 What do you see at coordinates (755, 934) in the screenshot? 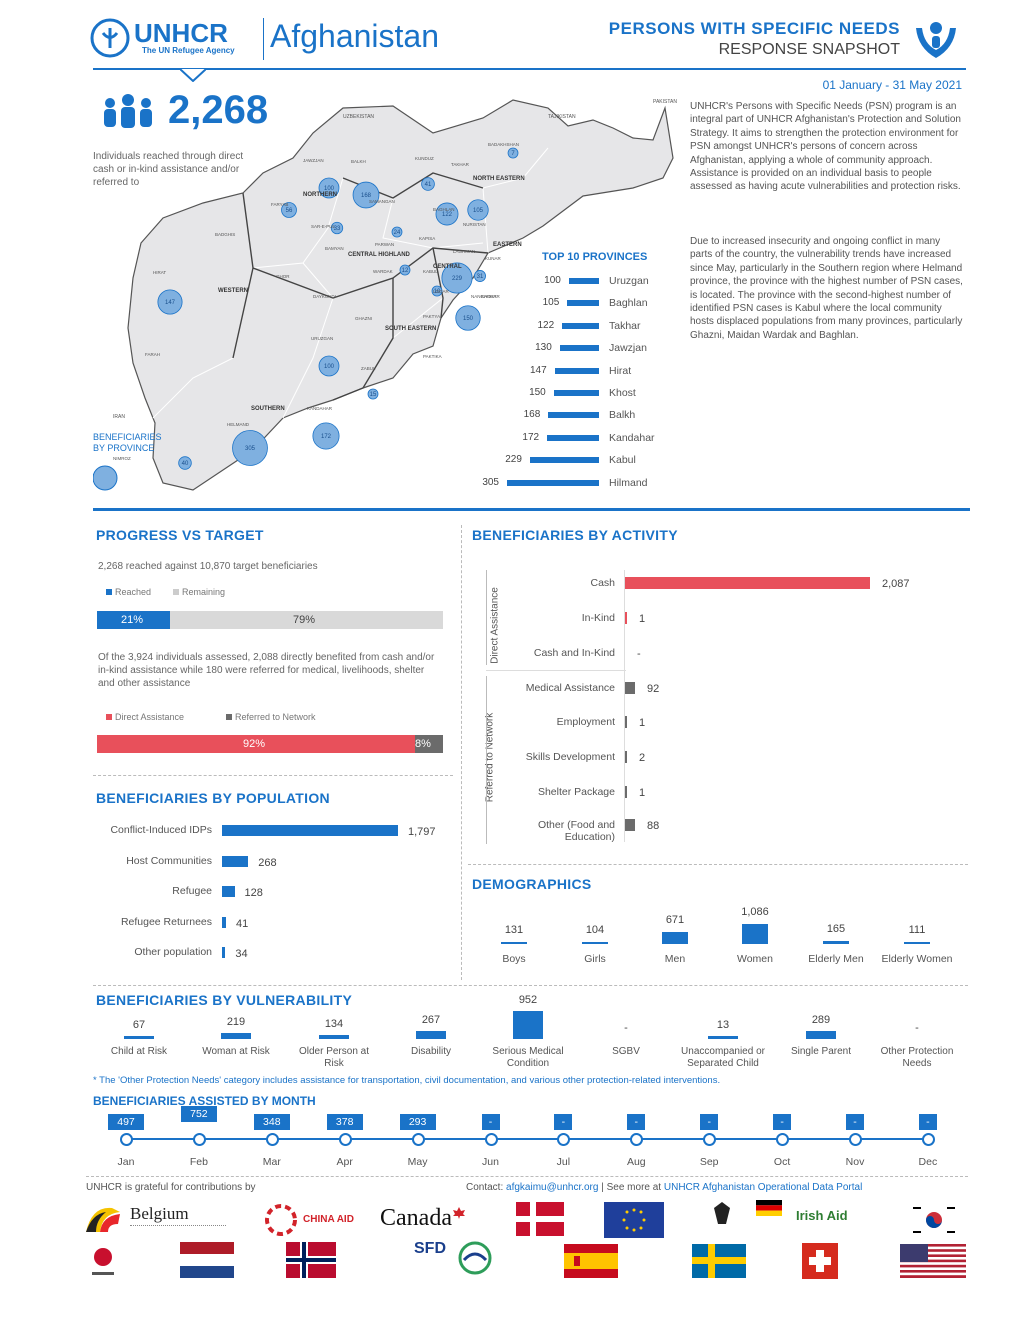
I see `demographic-bar` at bounding box center [755, 934].